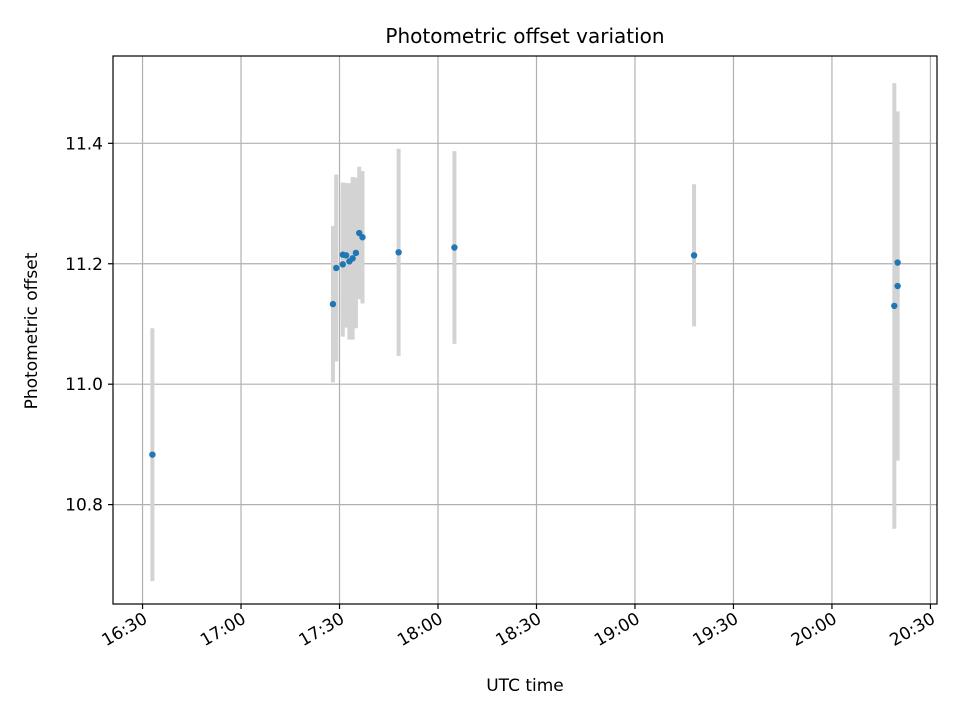 The width and height of the screenshot is (960, 720). I want to click on y-tick-label: 10.8, so click(84, 506).